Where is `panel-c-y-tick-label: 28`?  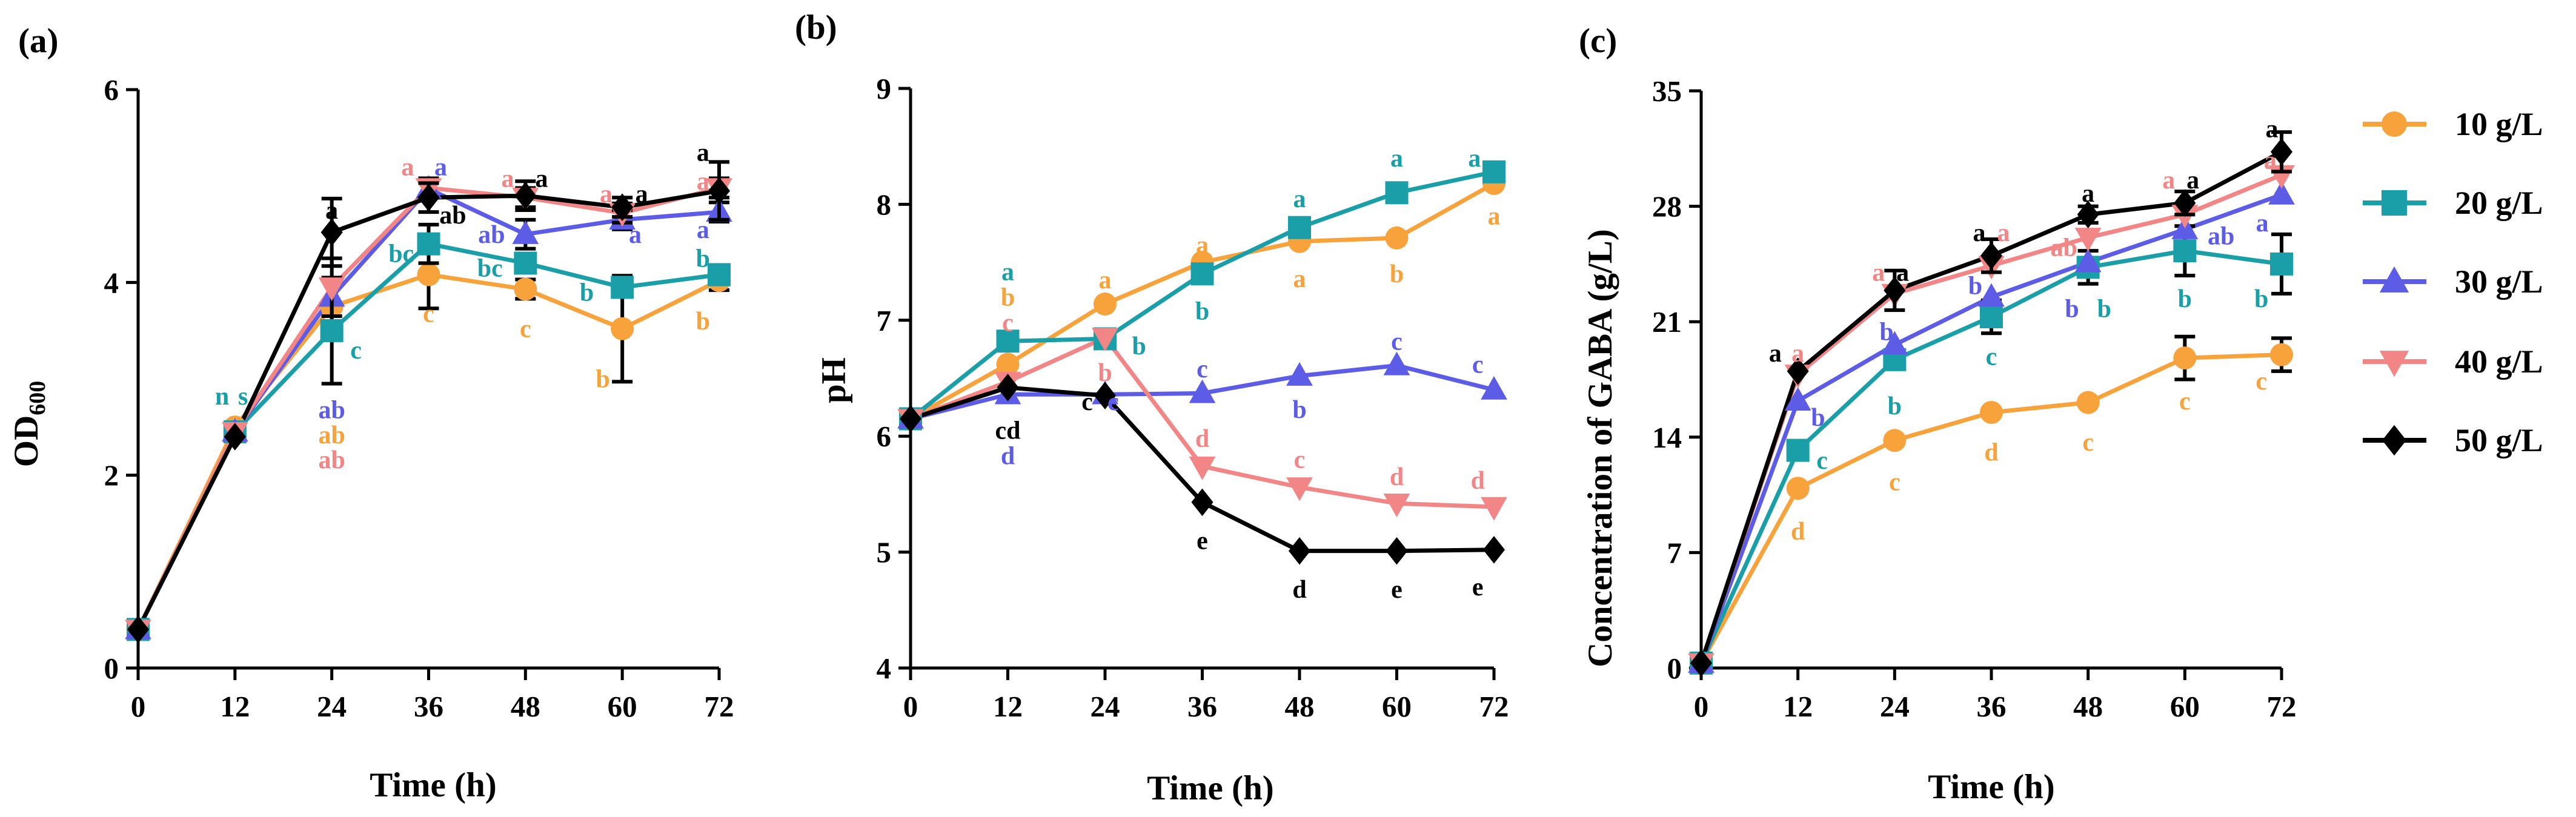 panel-c-y-tick-label: 28 is located at coordinates (1667, 206).